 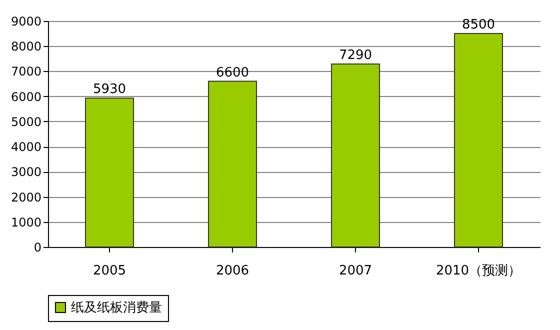 I want to click on x-tick-label: 2010（预测）, so click(x=479, y=271).